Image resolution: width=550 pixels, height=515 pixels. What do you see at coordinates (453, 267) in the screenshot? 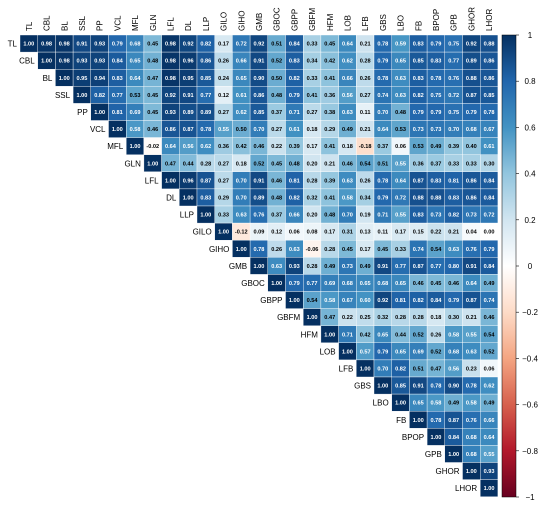
I see `cell-value: 0.80` at bounding box center [453, 267].